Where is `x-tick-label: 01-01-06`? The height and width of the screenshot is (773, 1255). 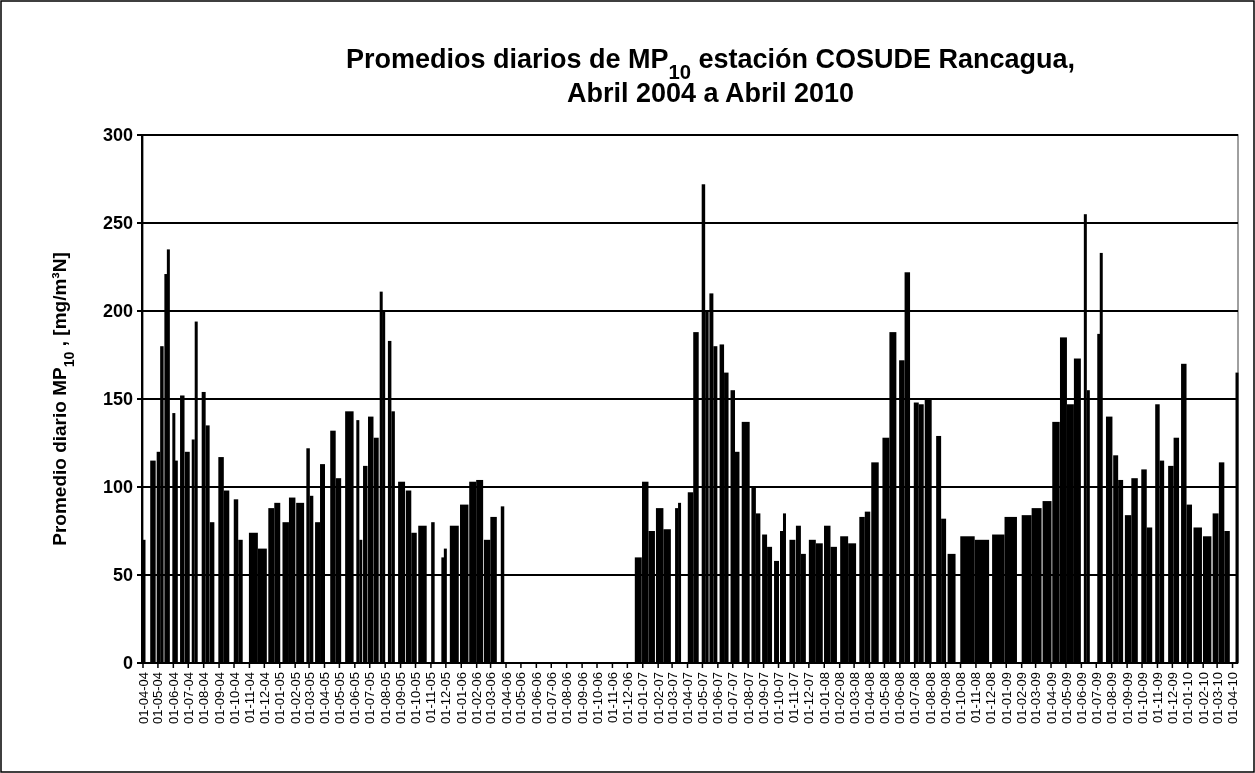 x-tick-label: 01-01-06 is located at coordinates (461, 698).